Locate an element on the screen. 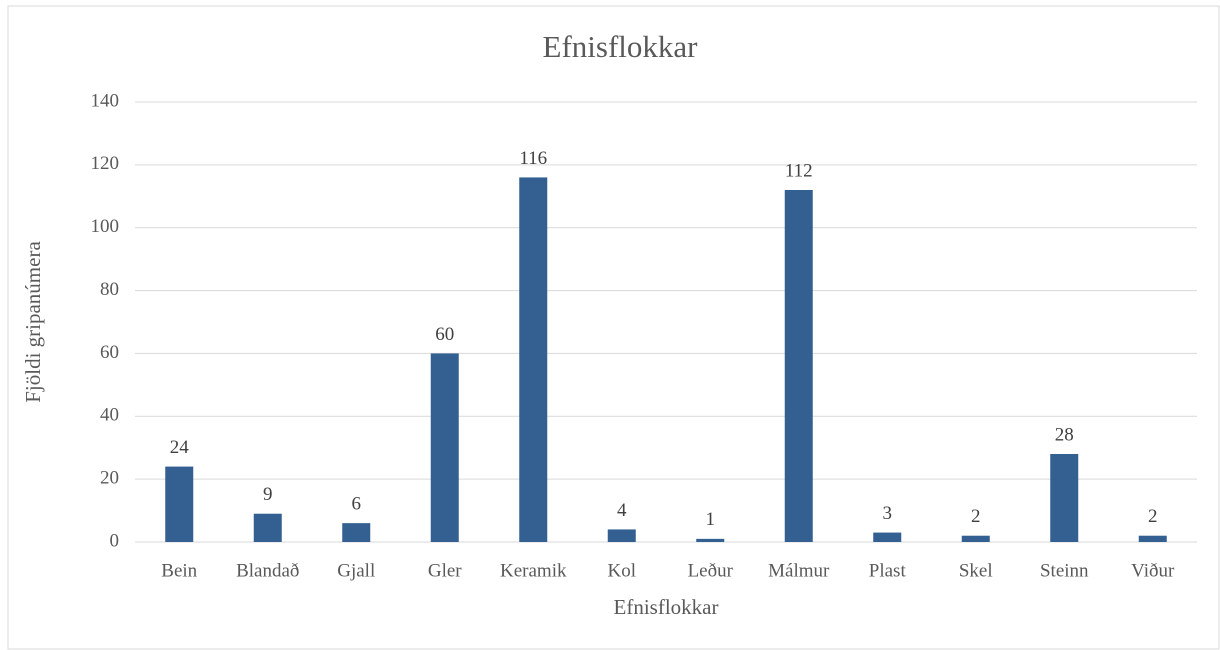 The height and width of the screenshot is (650, 1220). y-tick-label: 140 is located at coordinates (105, 100).